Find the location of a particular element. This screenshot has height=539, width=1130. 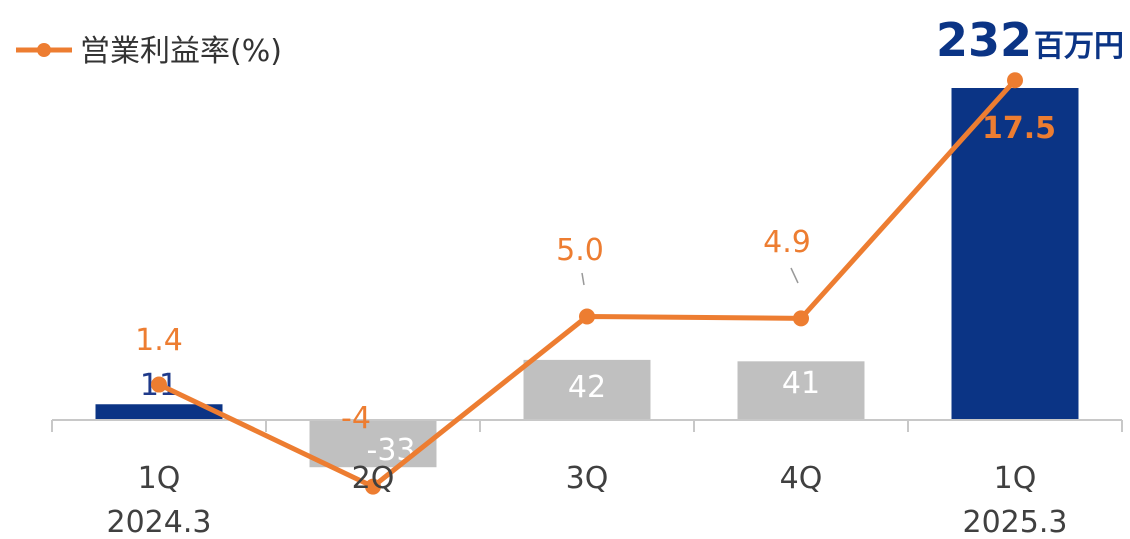

category-sublabel-1: 2024.3 is located at coordinates (159, 522).